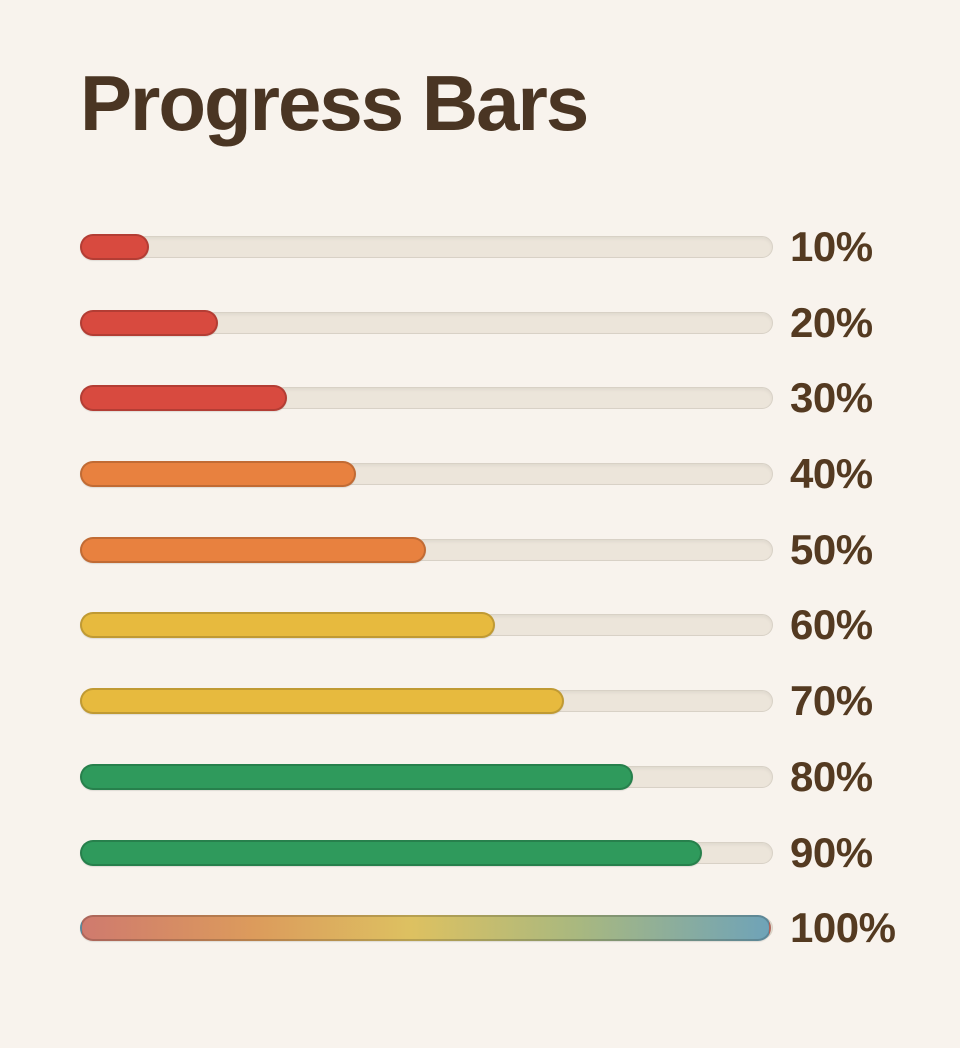 The height and width of the screenshot is (1048, 960). What do you see at coordinates (831, 474) in the screenshot?
I see `progress-label: 40%` at bounding box center [831, 474].